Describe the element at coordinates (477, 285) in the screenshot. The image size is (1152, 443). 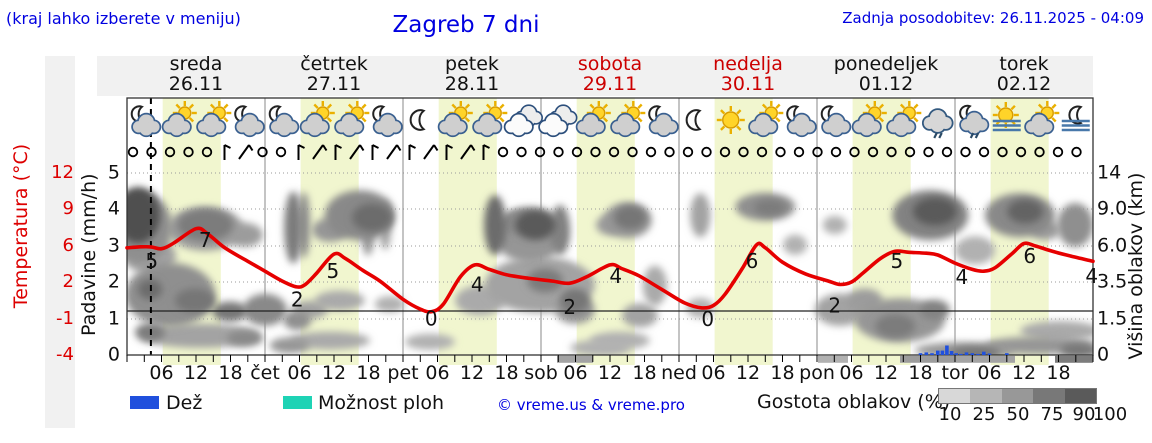
I see `temperature-value-label: 4` at that location.